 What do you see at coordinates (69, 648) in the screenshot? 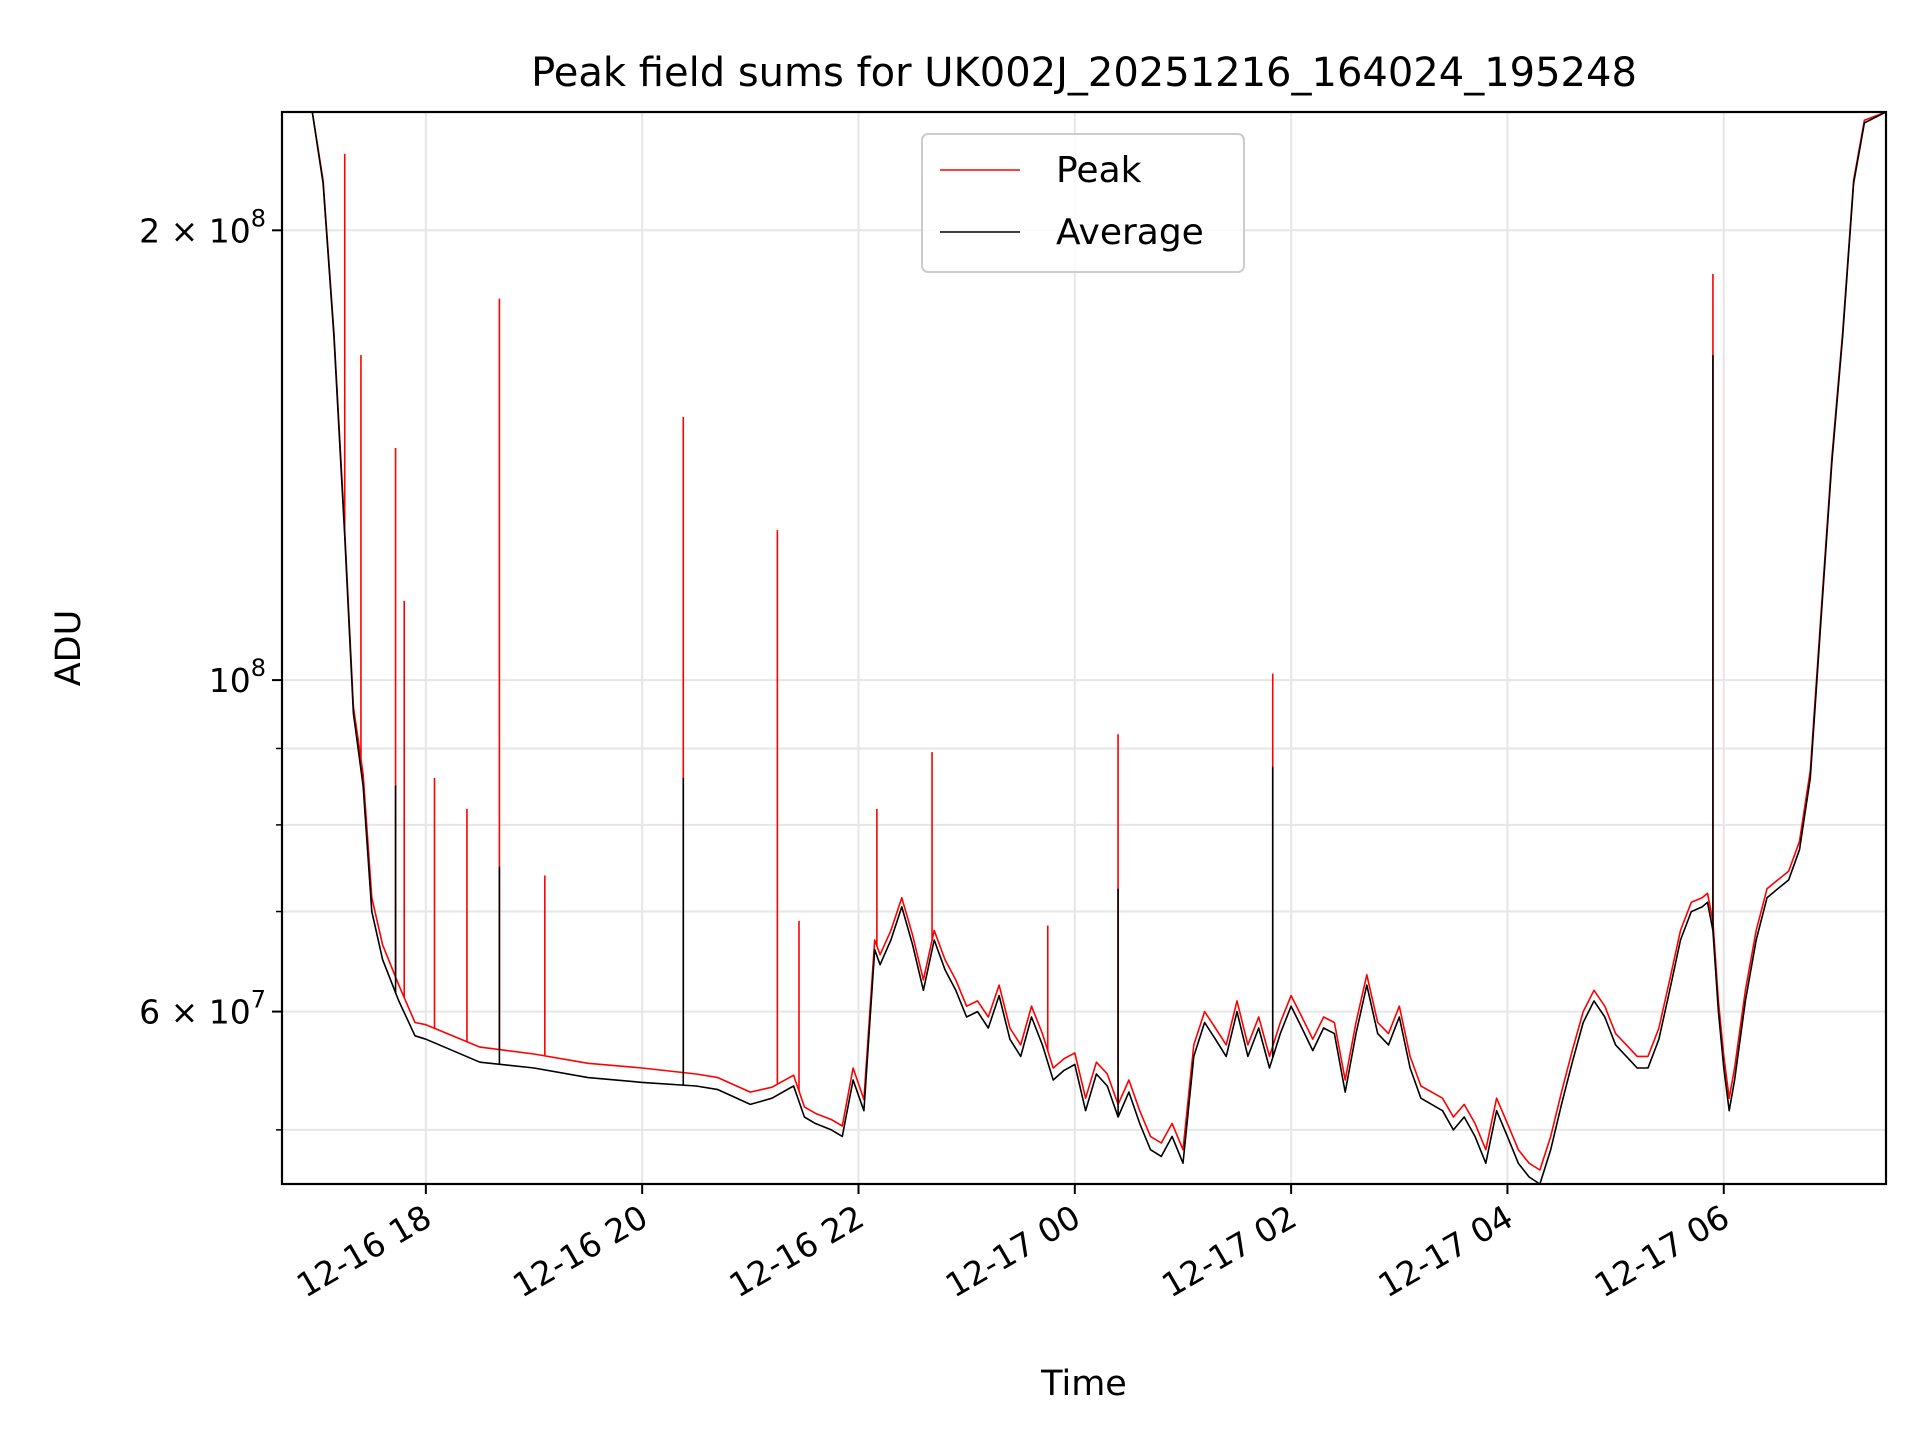
I see `y-axis-label: ADU` at bounding box center [69, 648].